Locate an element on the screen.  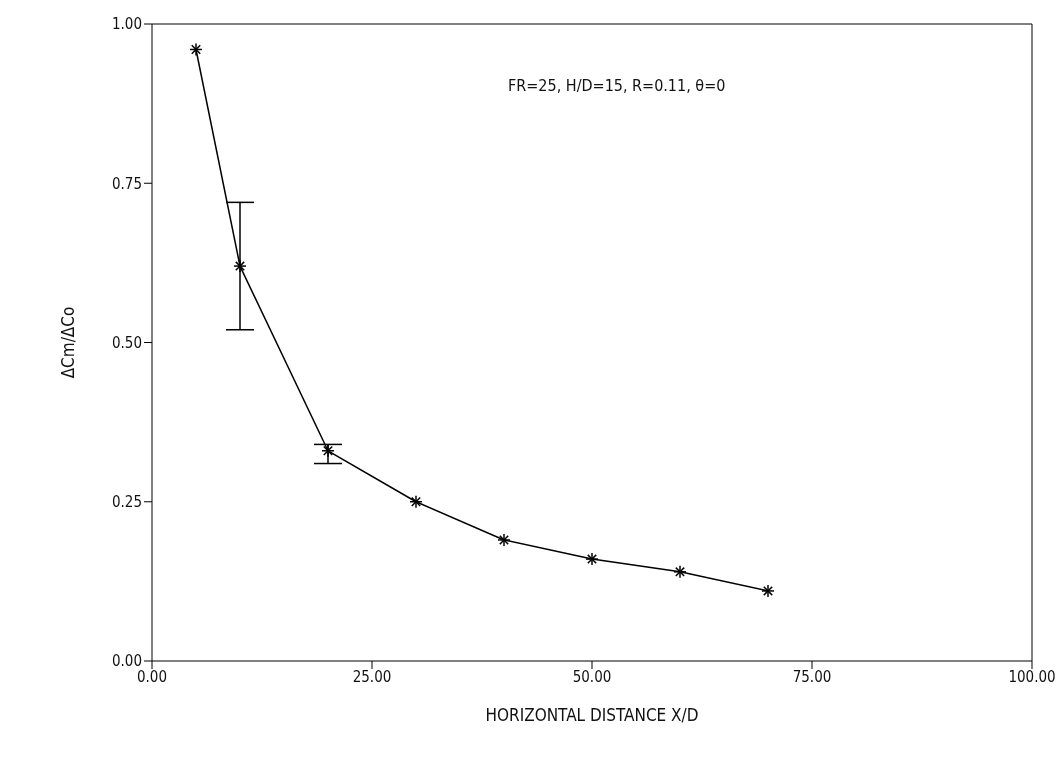
x-tick-label: 75.00 is located at coordinates (812, 676).